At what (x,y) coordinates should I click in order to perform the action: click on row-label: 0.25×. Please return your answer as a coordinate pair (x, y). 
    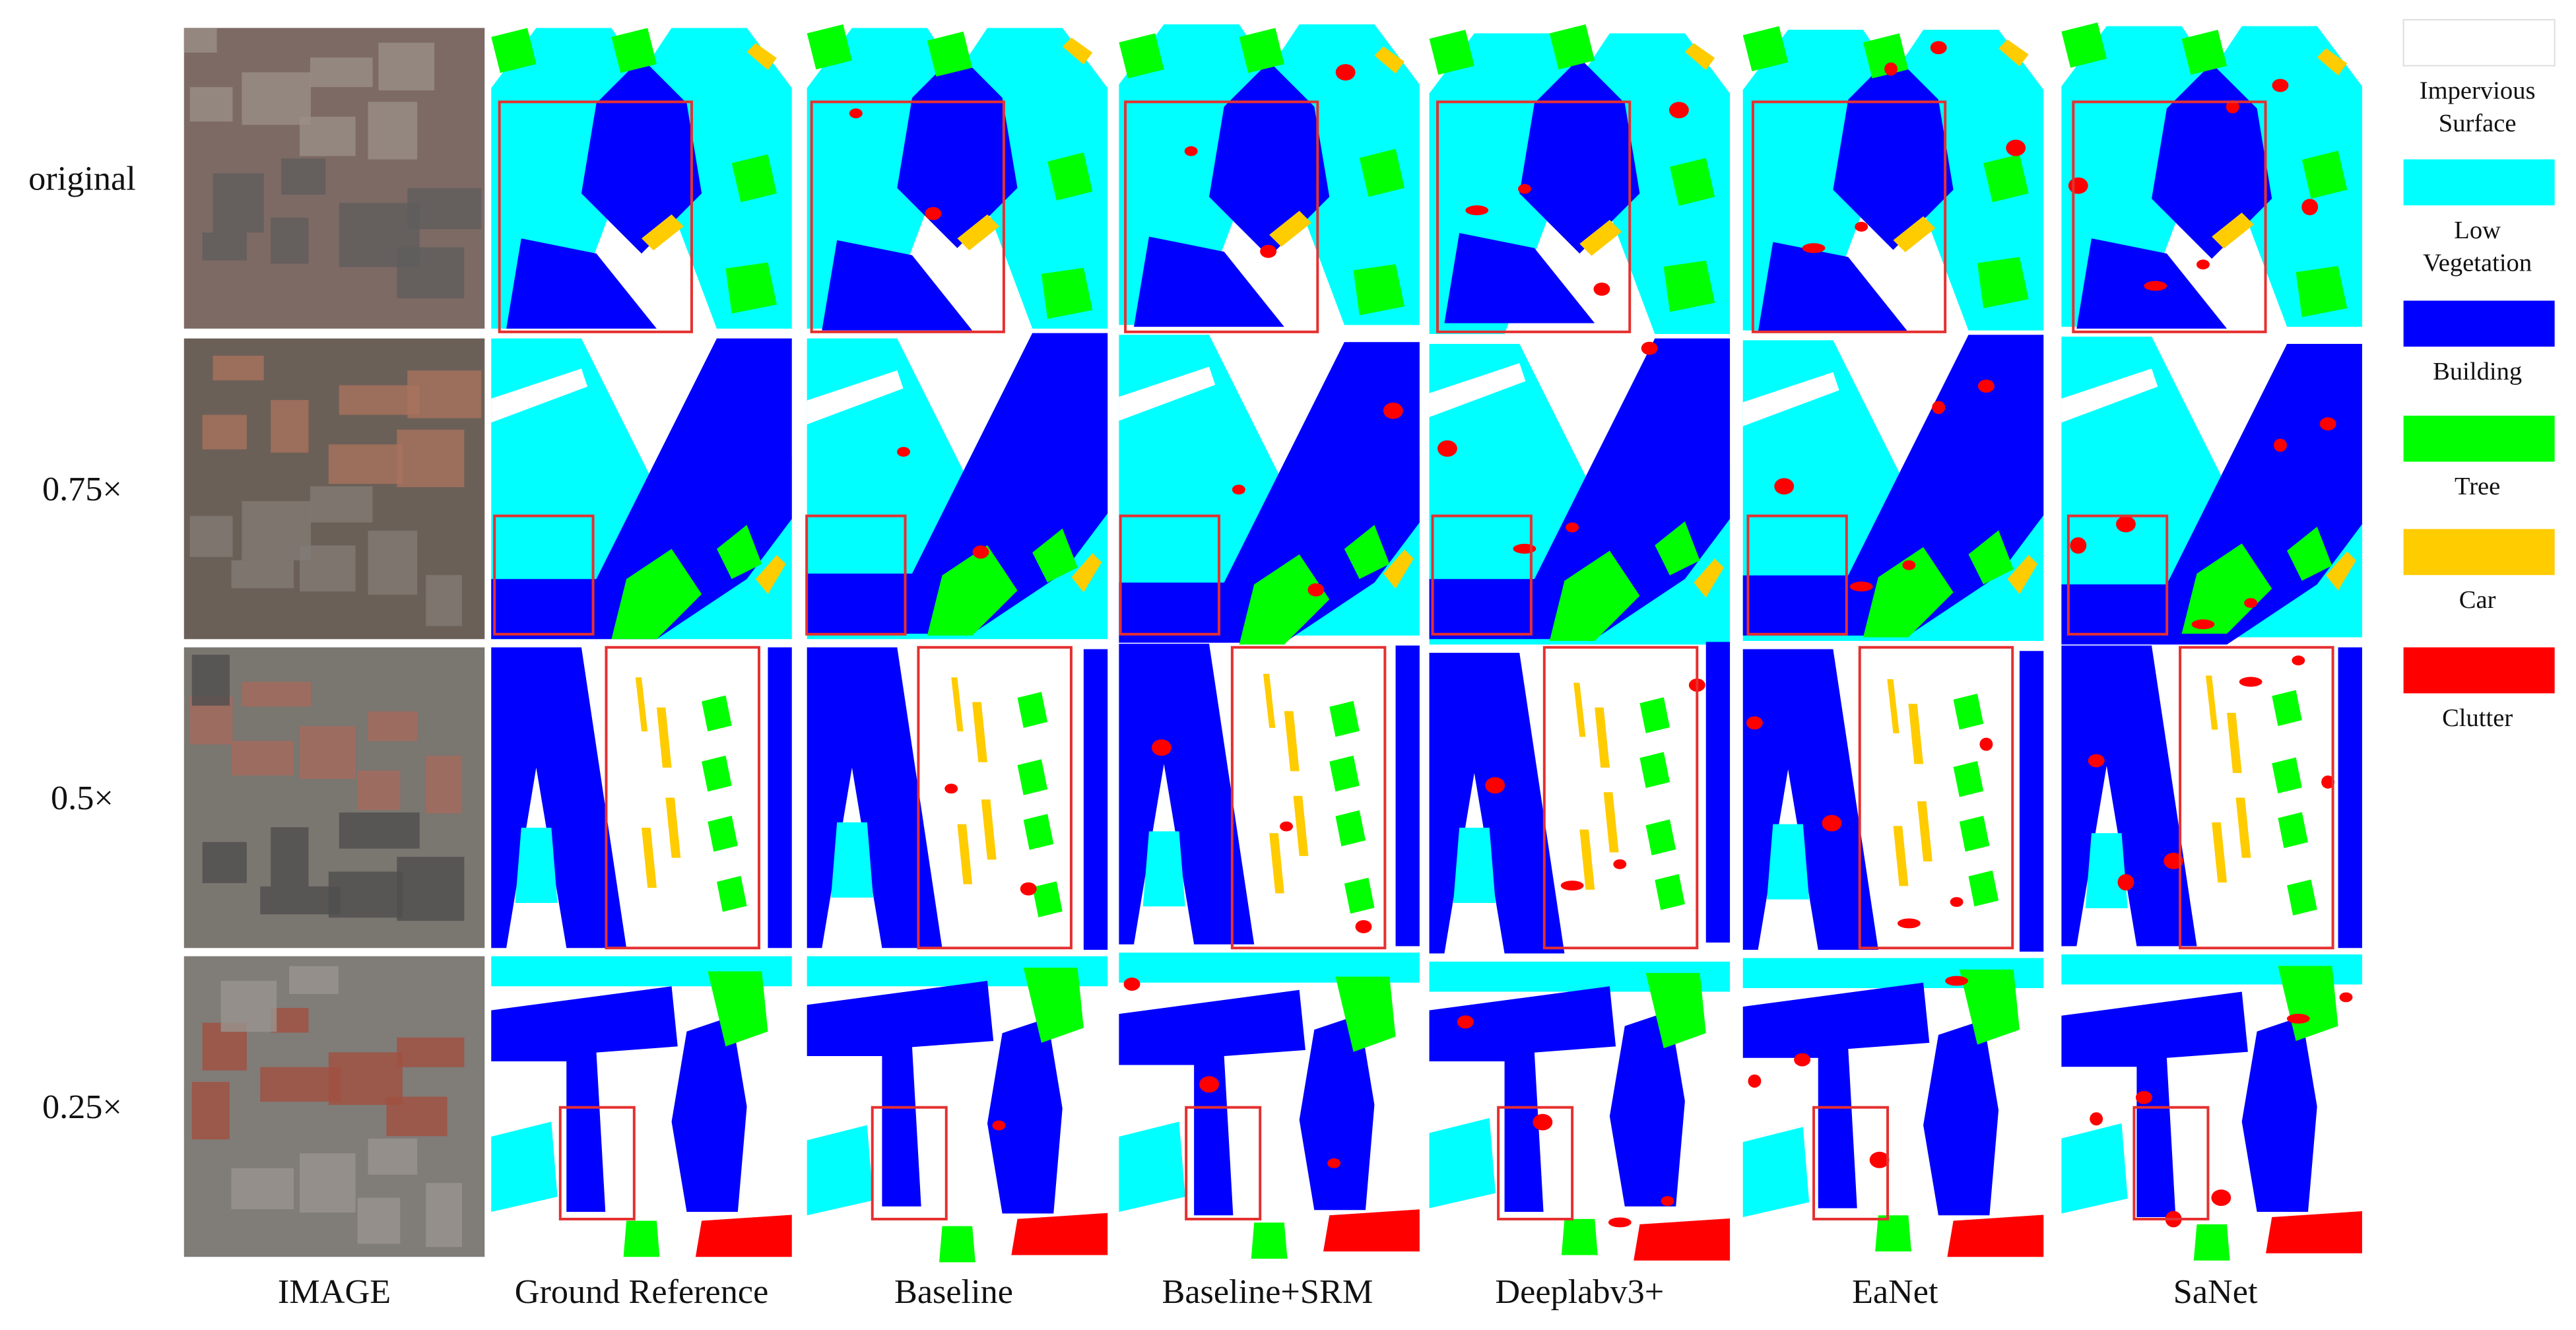
    Looking at the image, I should click on (82, 1107).